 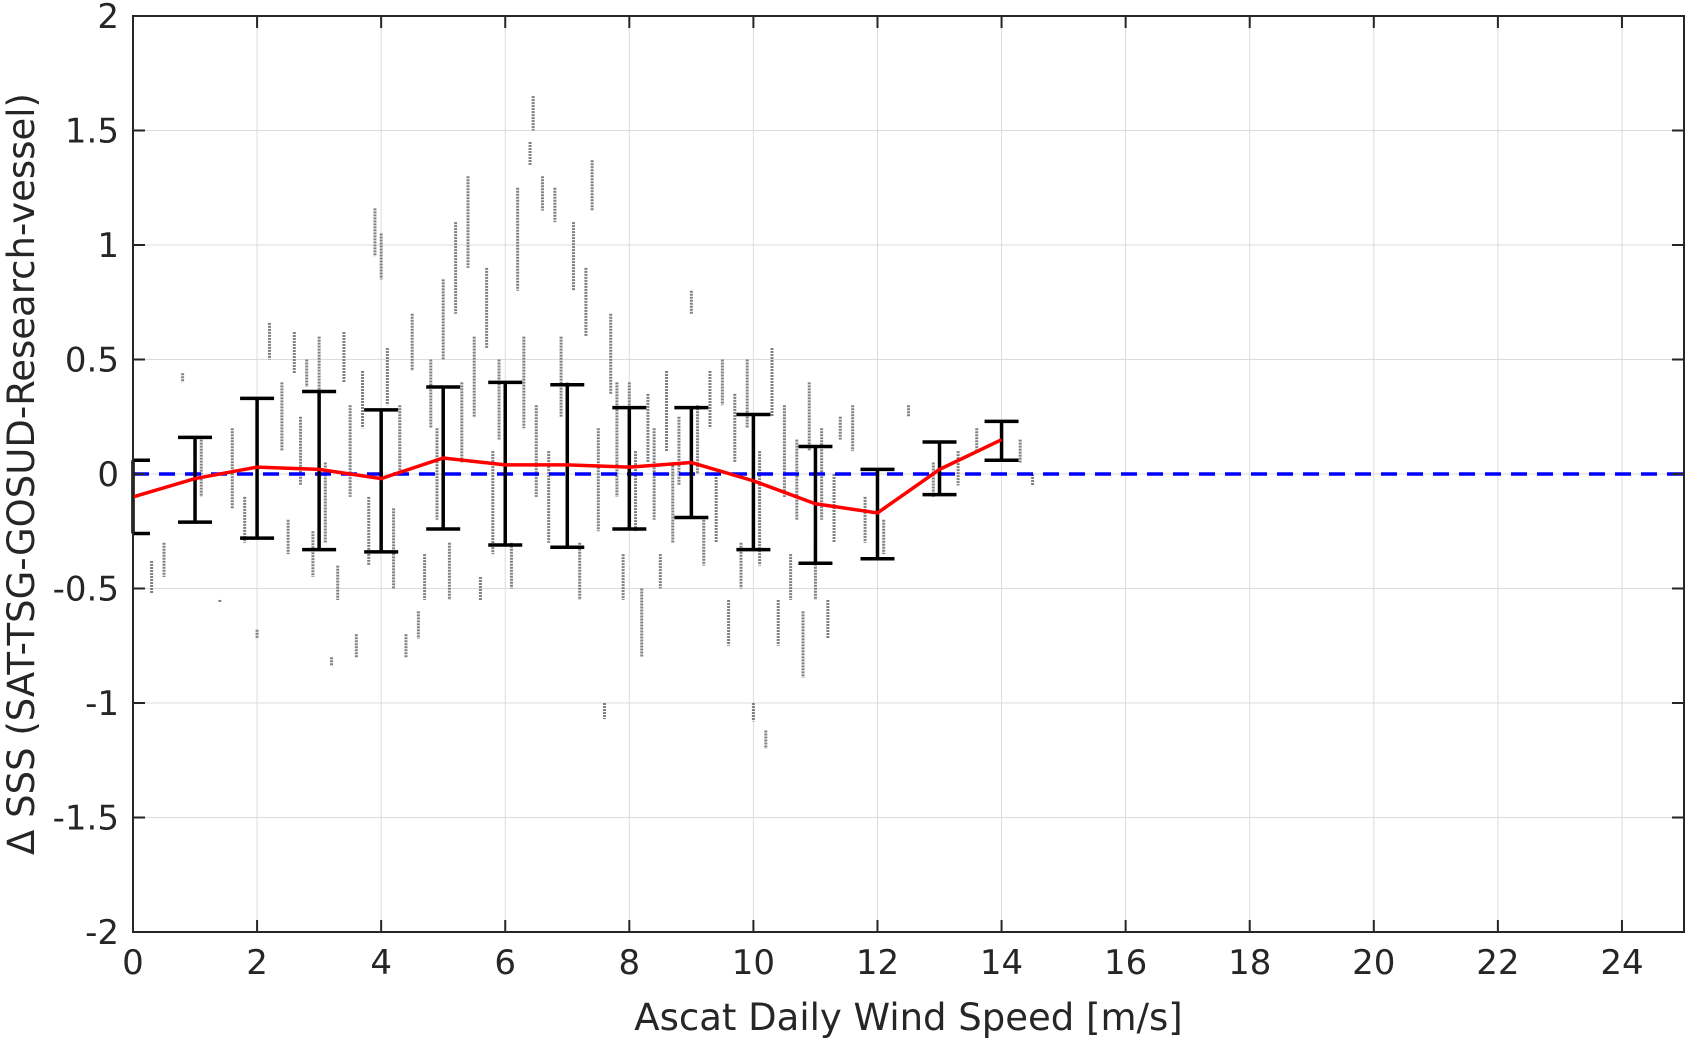 I want to click on y-tick-label: 1.5, so click(x=92, y=132).